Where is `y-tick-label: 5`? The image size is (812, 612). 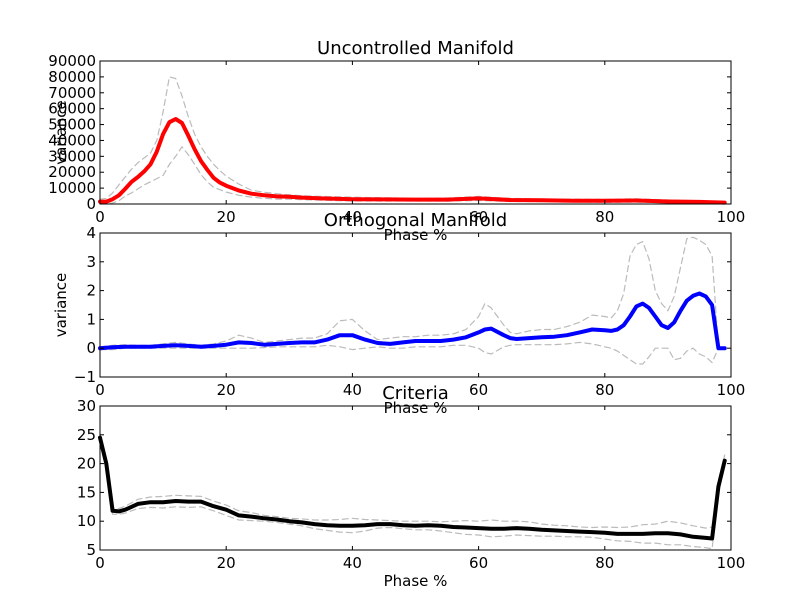 y-tick-label: 5 is located at coordinates (91, 550).